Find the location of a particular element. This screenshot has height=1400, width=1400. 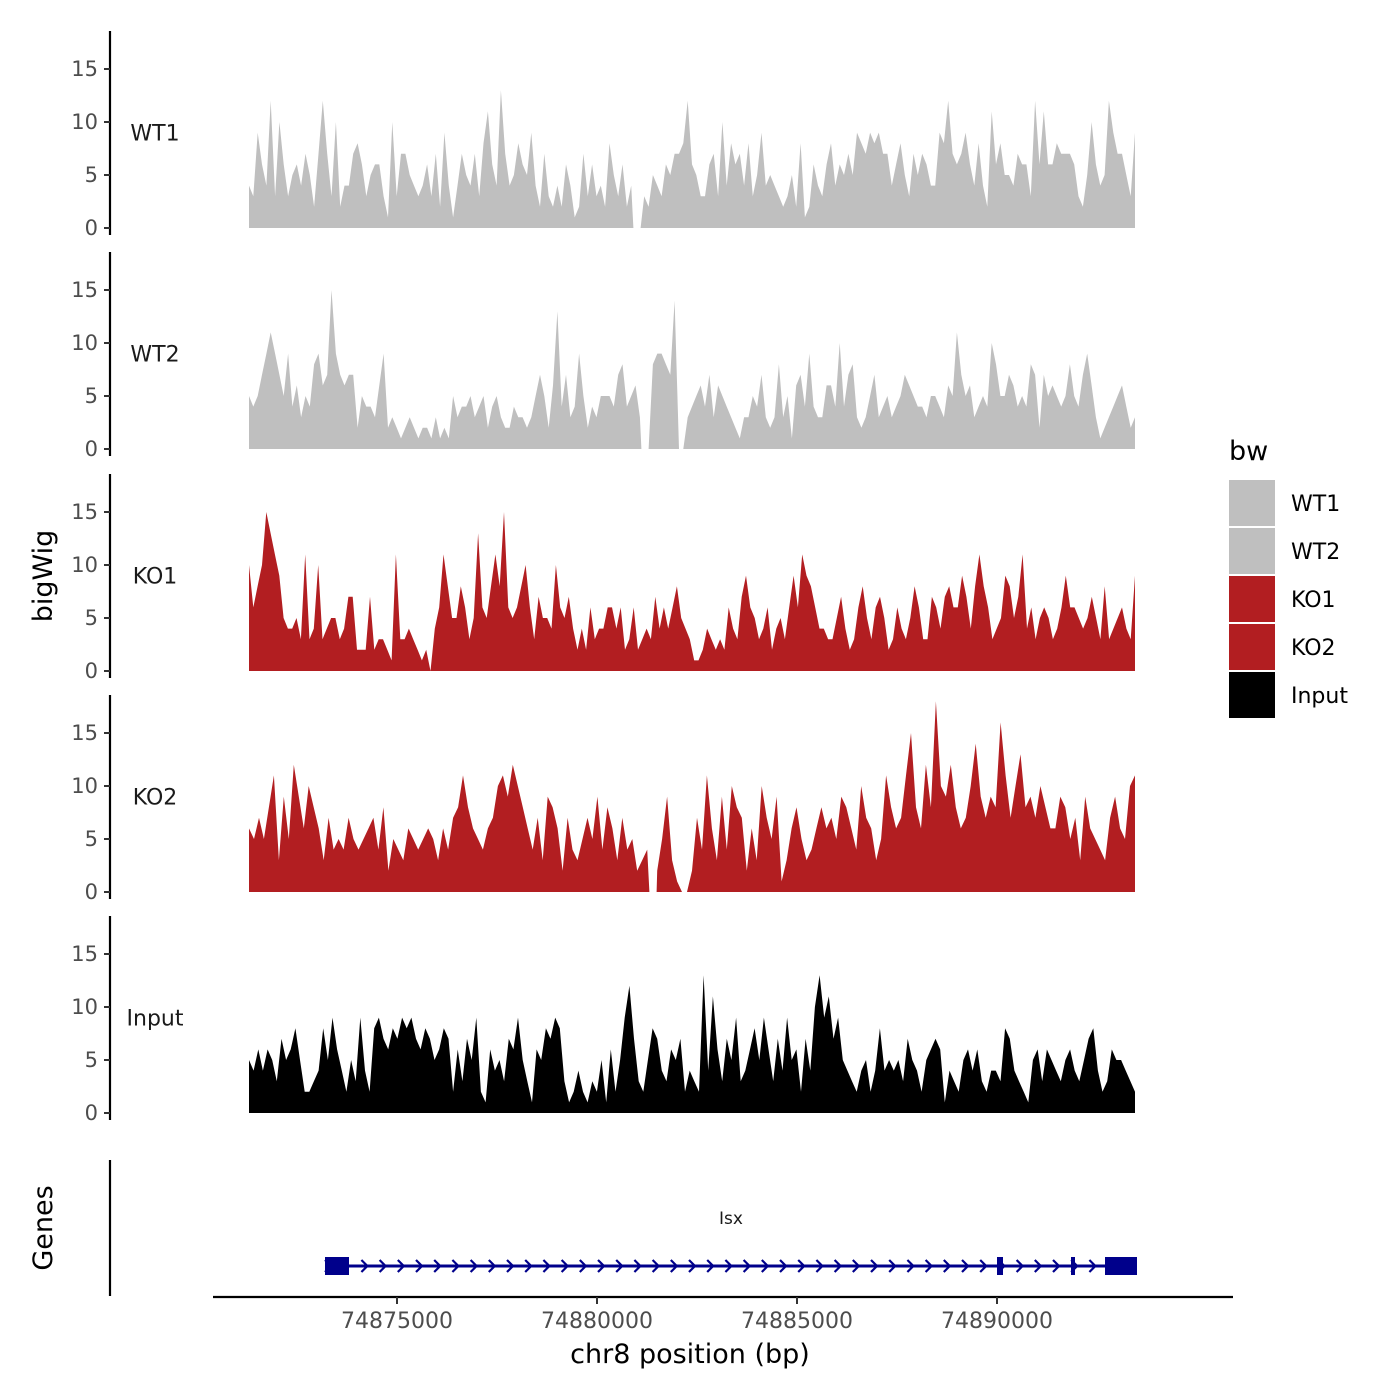

y-tick-label-wt1-10: 10 is located at coordinates (84, 122).